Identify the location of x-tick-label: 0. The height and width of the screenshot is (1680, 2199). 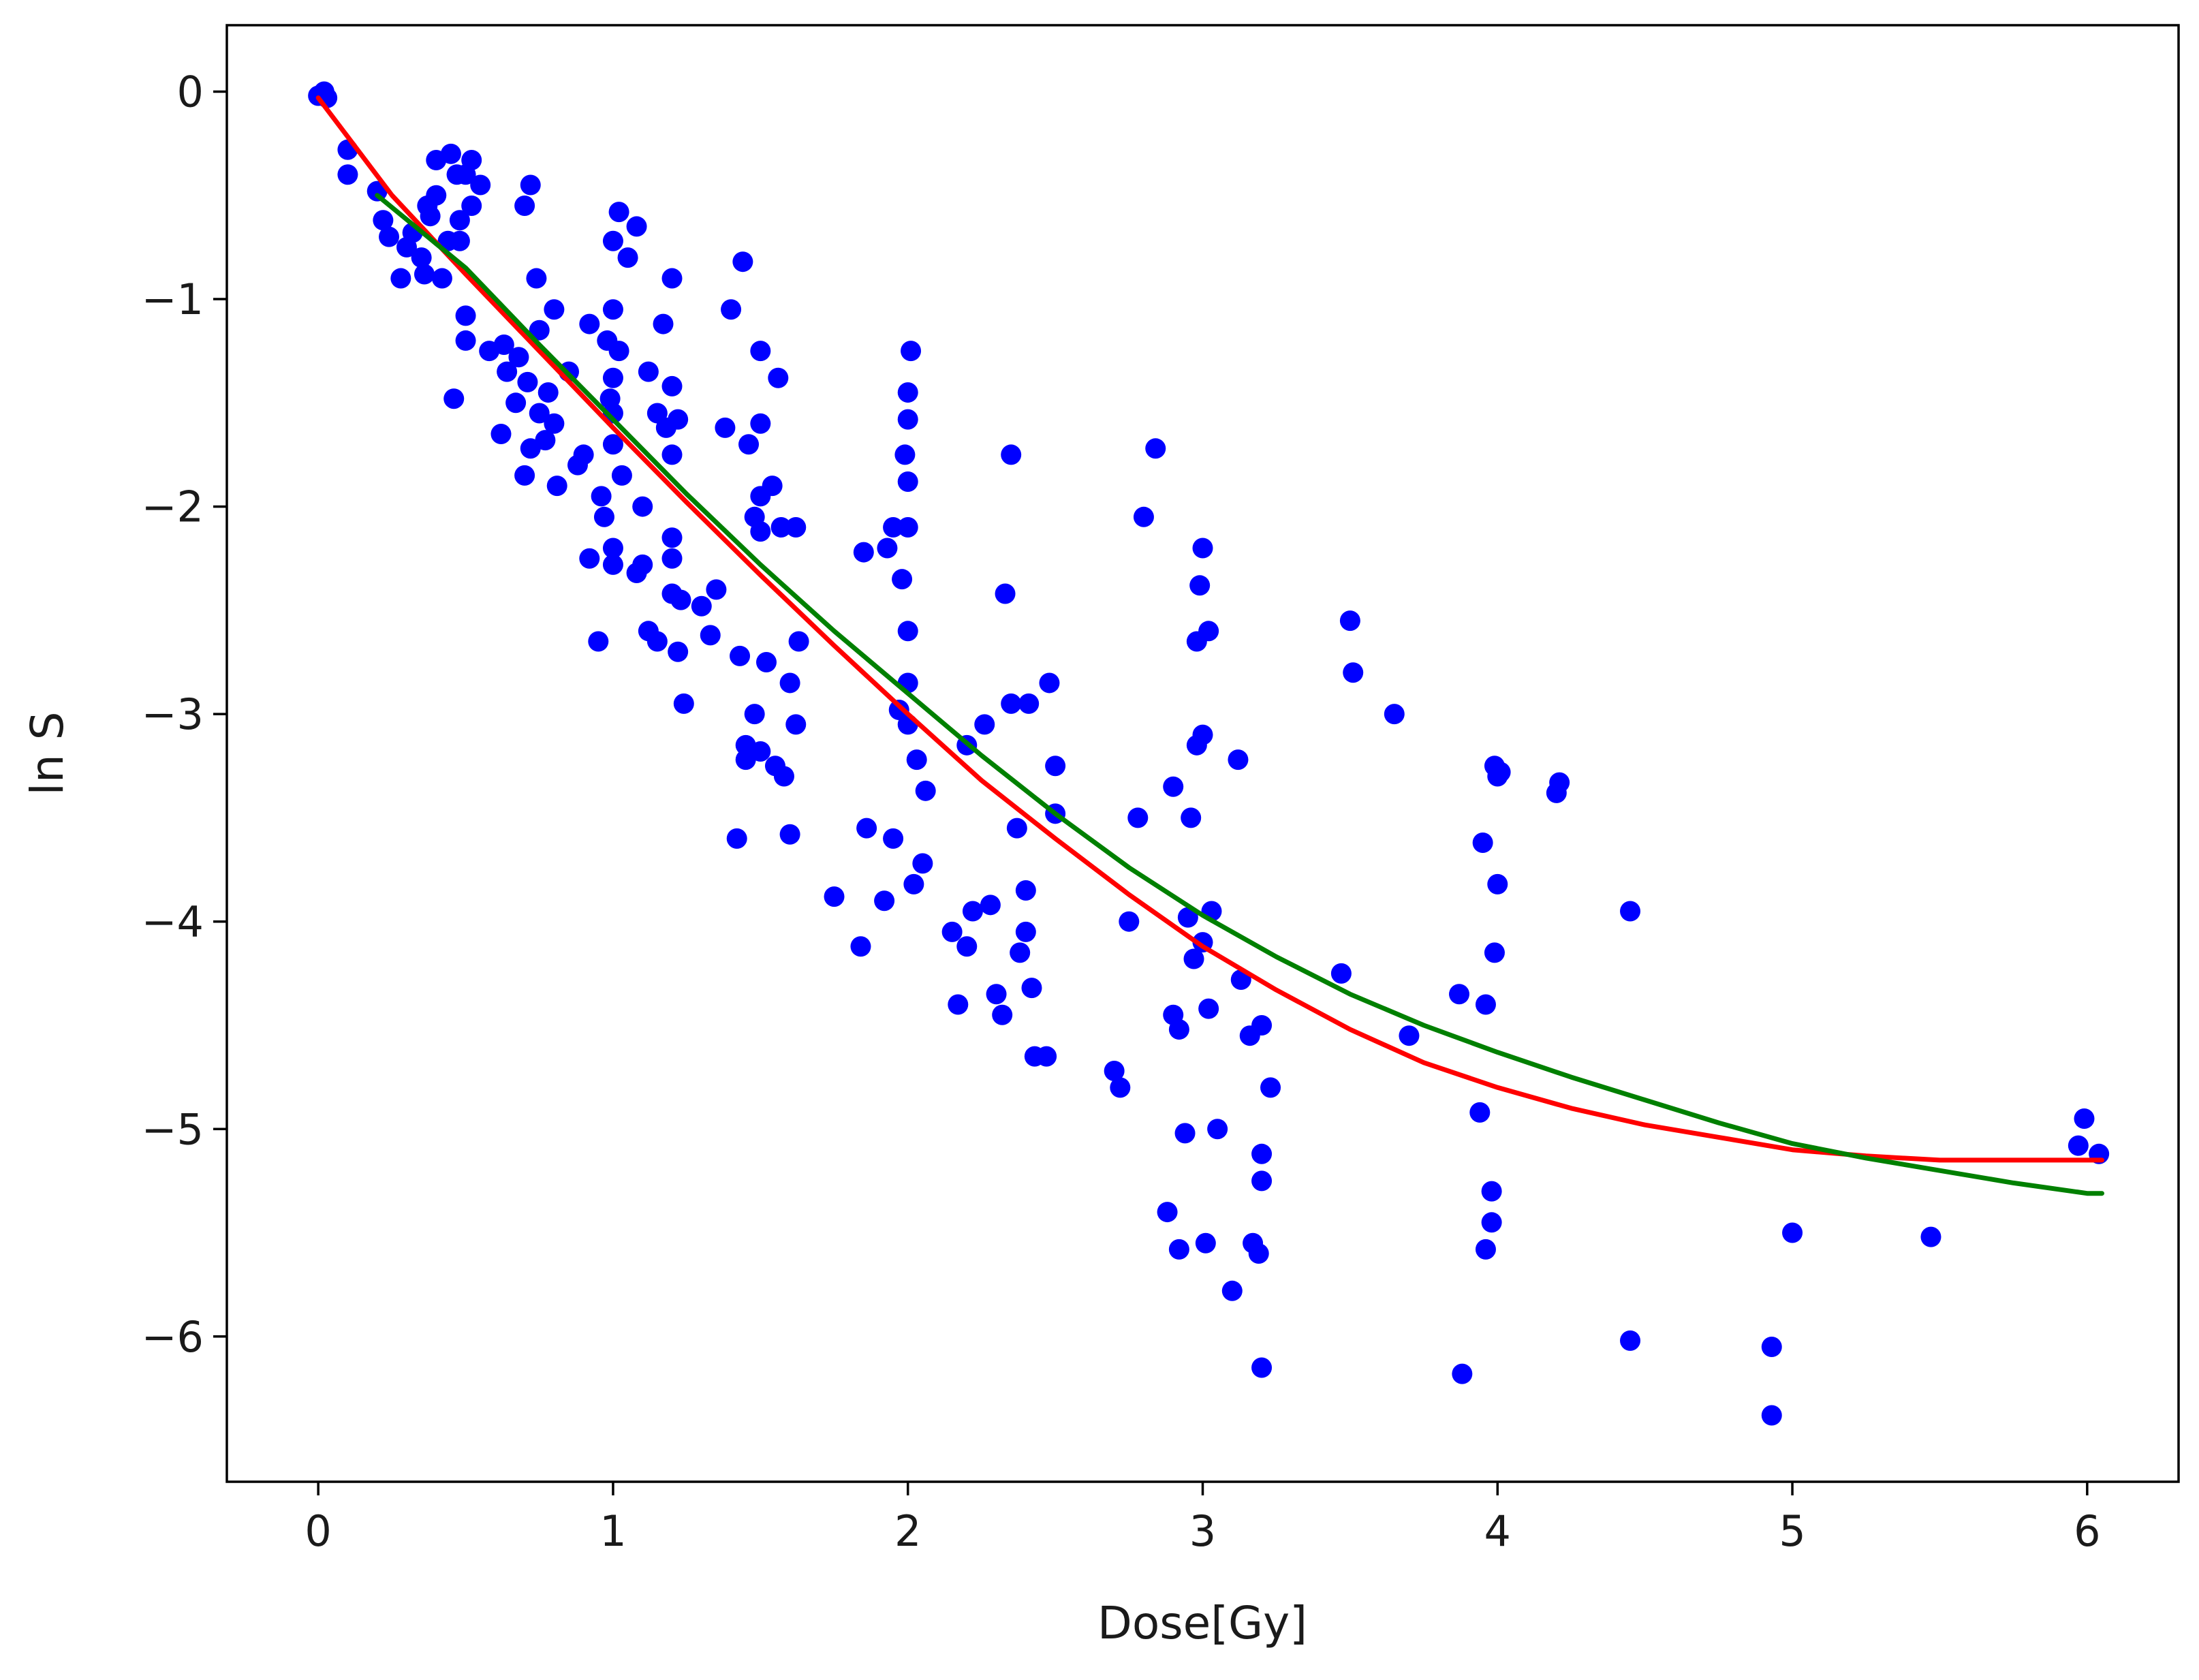
(318, 1531).